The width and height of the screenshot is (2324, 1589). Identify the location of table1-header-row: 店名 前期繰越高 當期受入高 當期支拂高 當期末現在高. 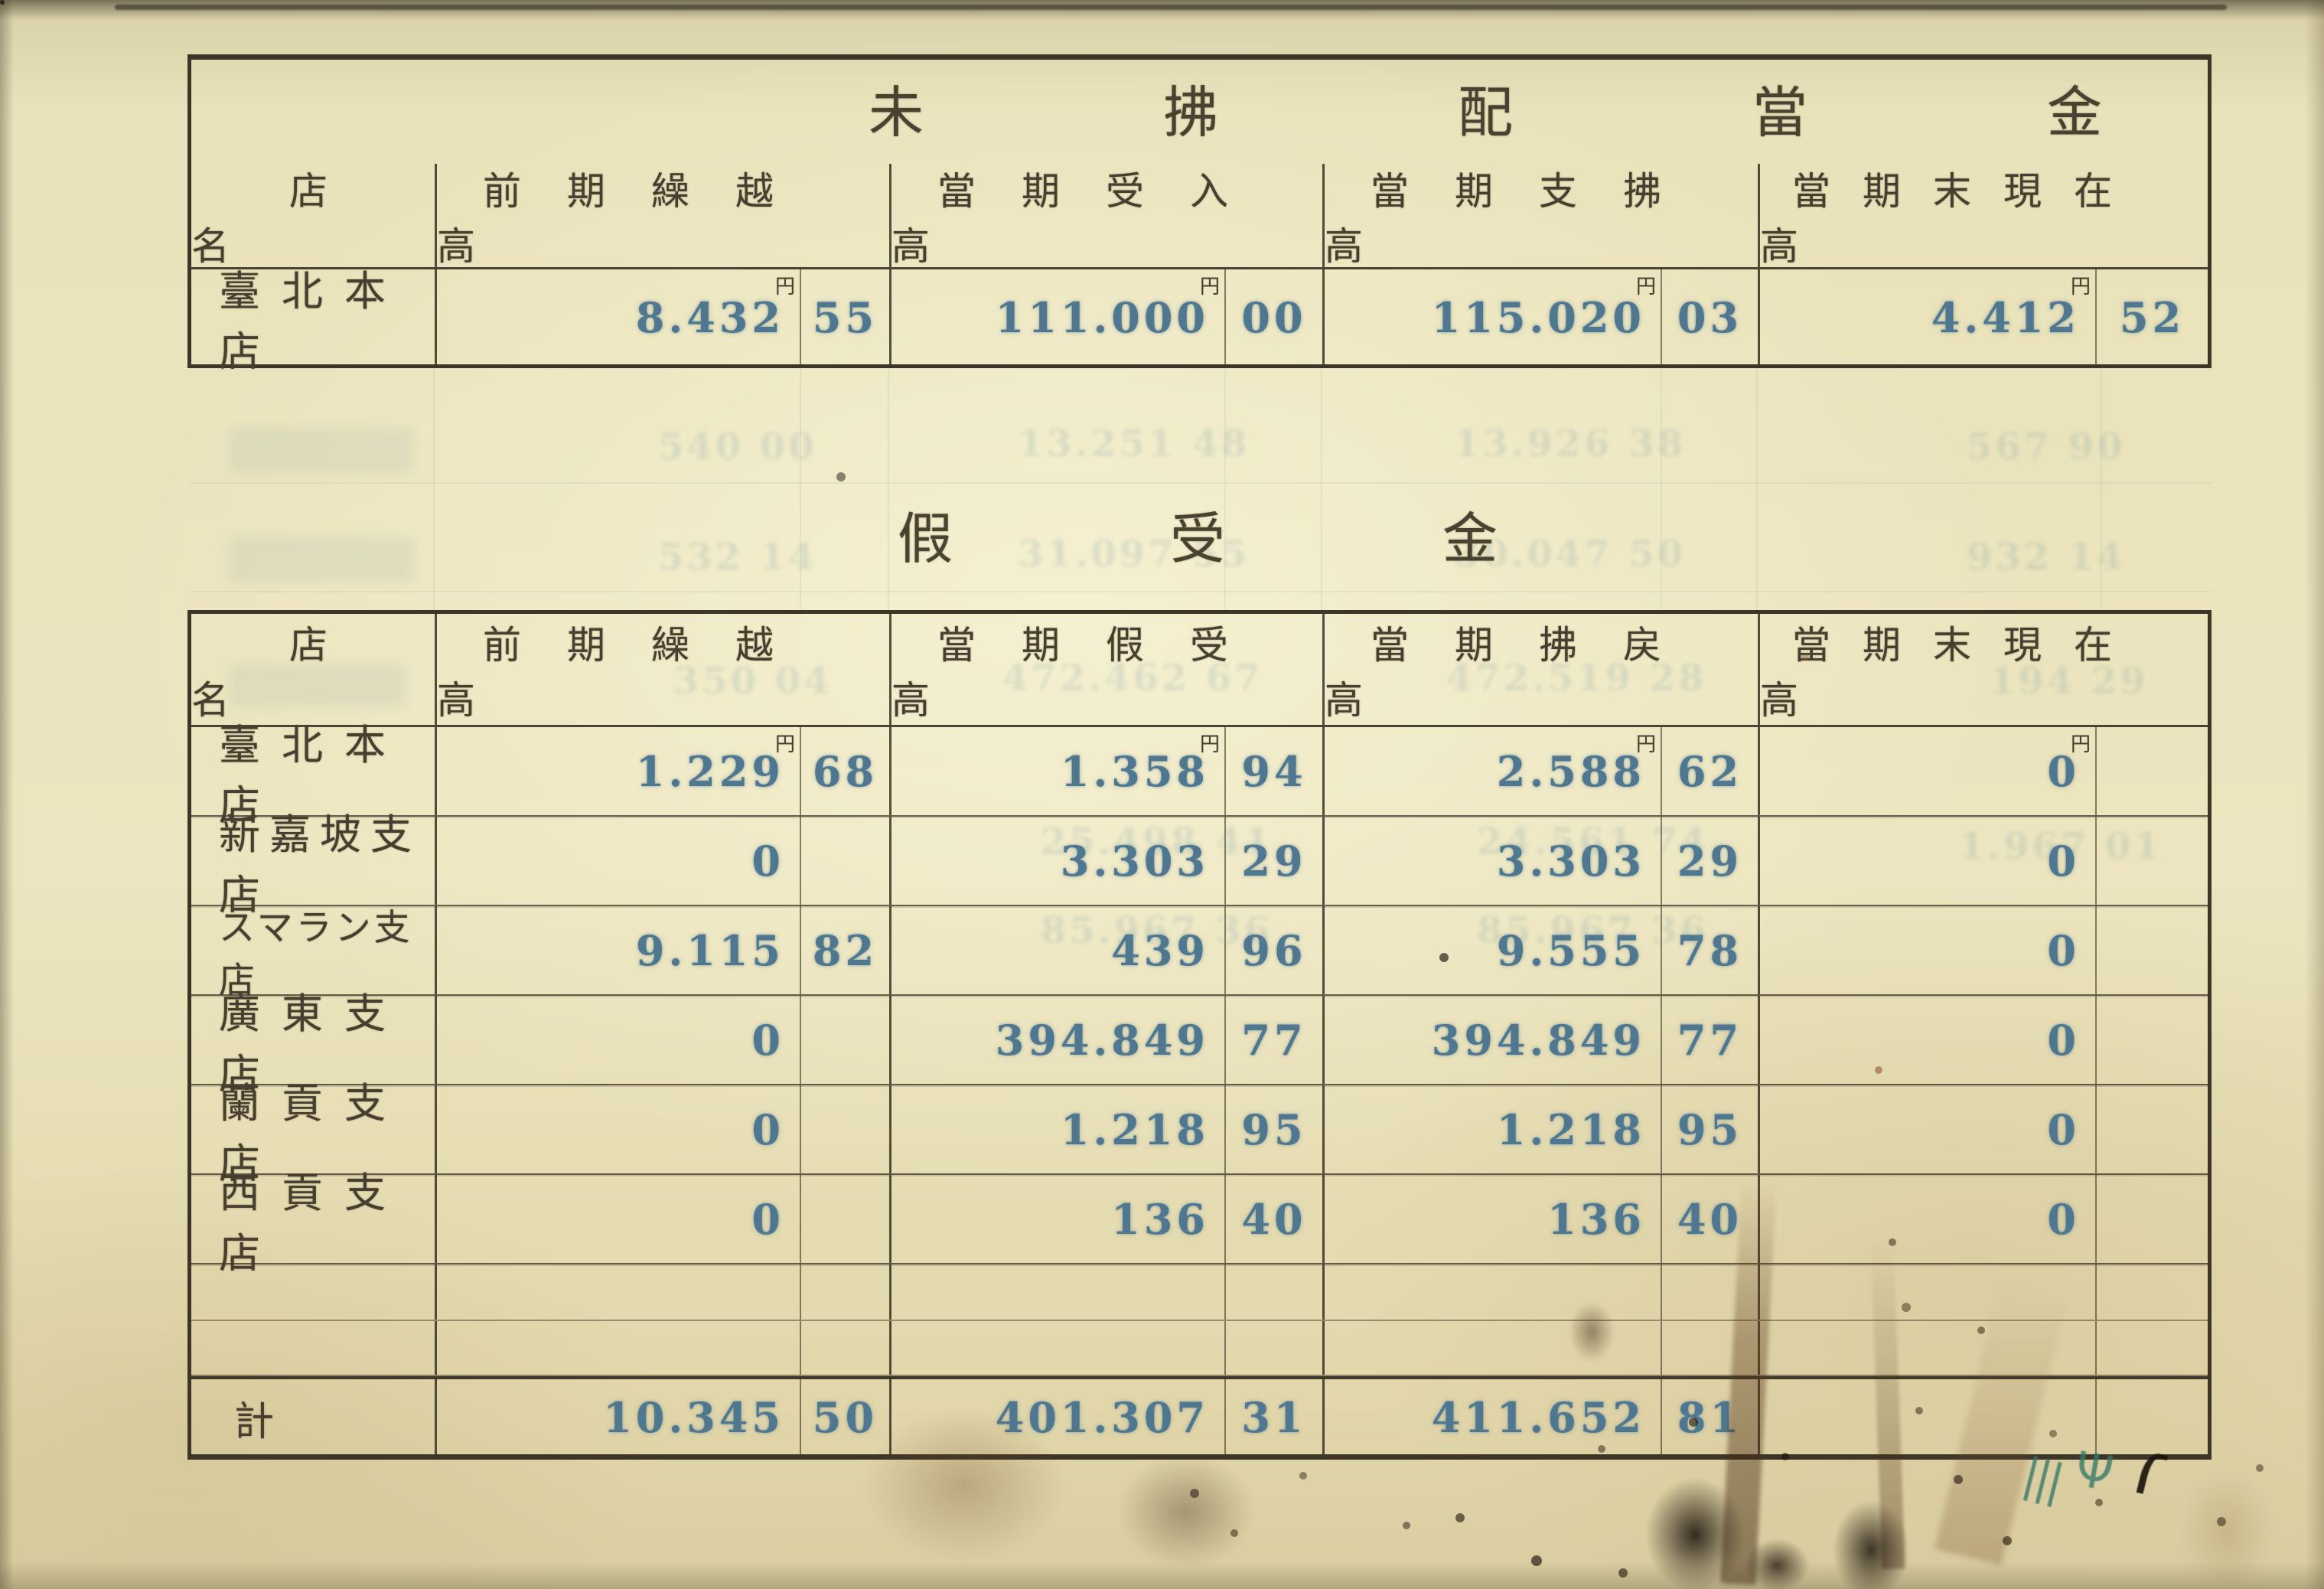
(1199, 217).